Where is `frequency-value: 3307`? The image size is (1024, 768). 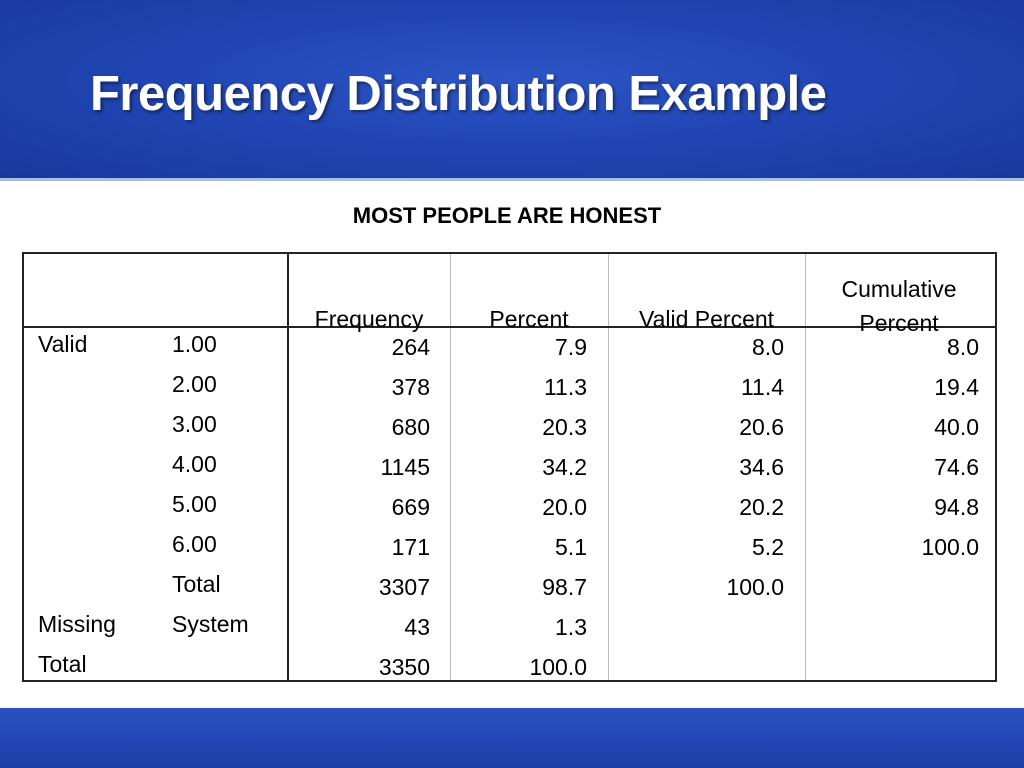
frequency-value: 3307 is located at coordinates (404, 587).